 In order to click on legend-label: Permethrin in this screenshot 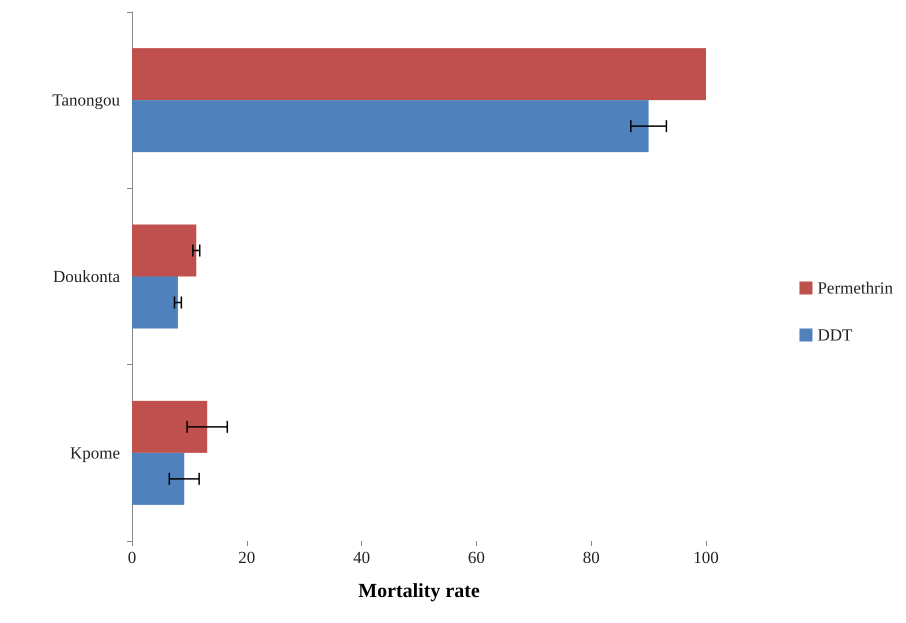, I will do `click(855, 288)`.